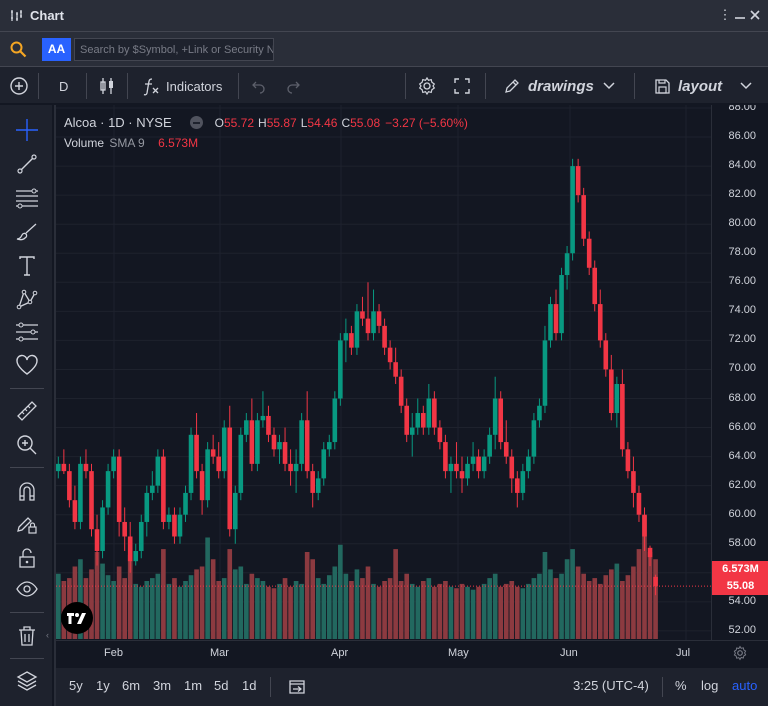 This screenshot has height=706, width=768. I want to click on pattern-tool, so click(27, 299).